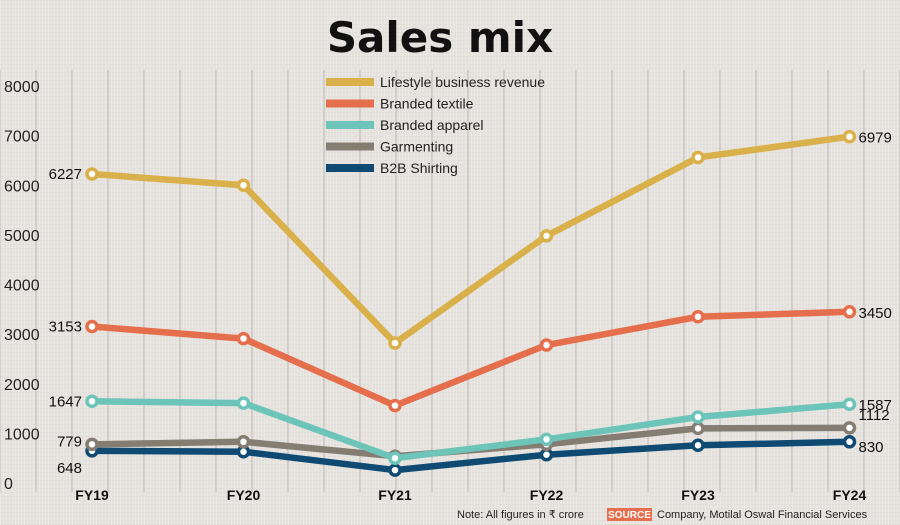 This screenshot has height=525, width=900. What do you see at coordinates (395, 495) in the screenshot?
I see `x-tick-label: FY21` at bounding box center [395, 495].